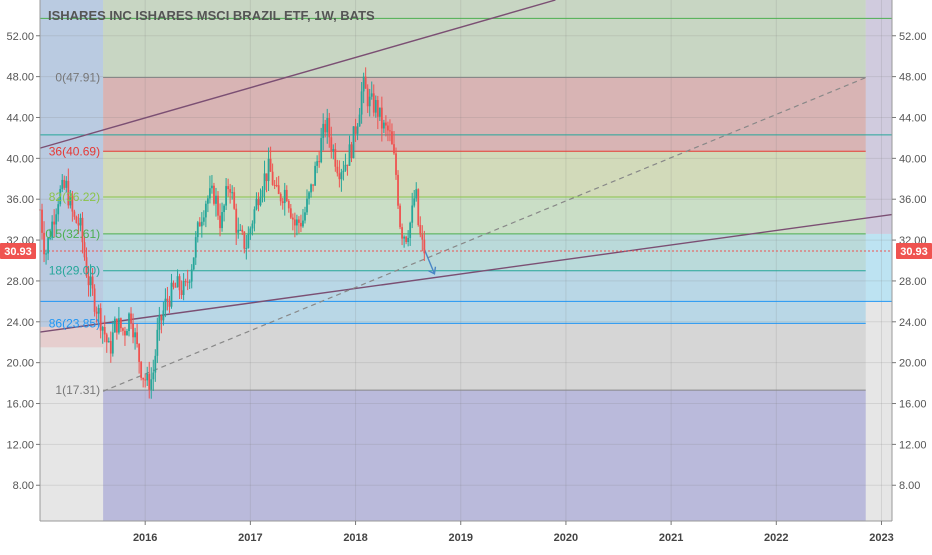 This screenshot has width=932, height=555. I want to click on y-tick-label-left: 12.00, so click(20, 445).